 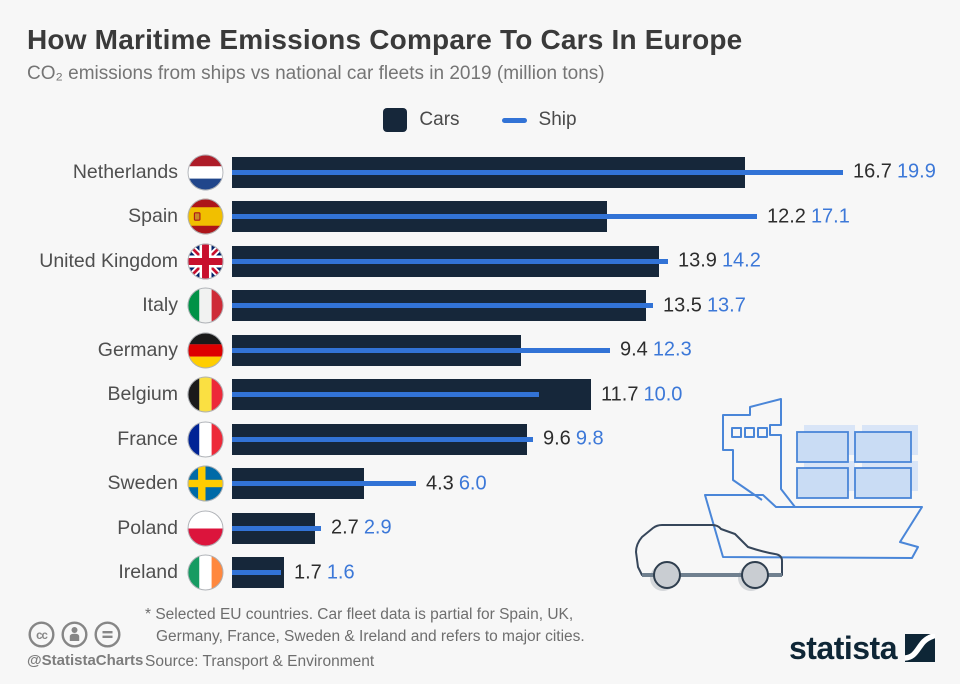 I want to click on cars-value: 2.7, so click(x=345, y=527).